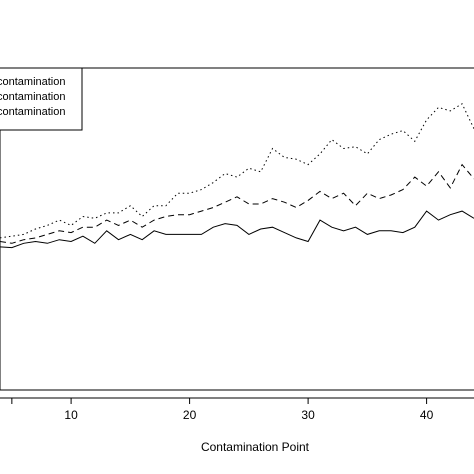  Describe the element at coordinates (222, 410) in the screenshot. I see `x-axis-ticks: 10 20 30 40` at that location.